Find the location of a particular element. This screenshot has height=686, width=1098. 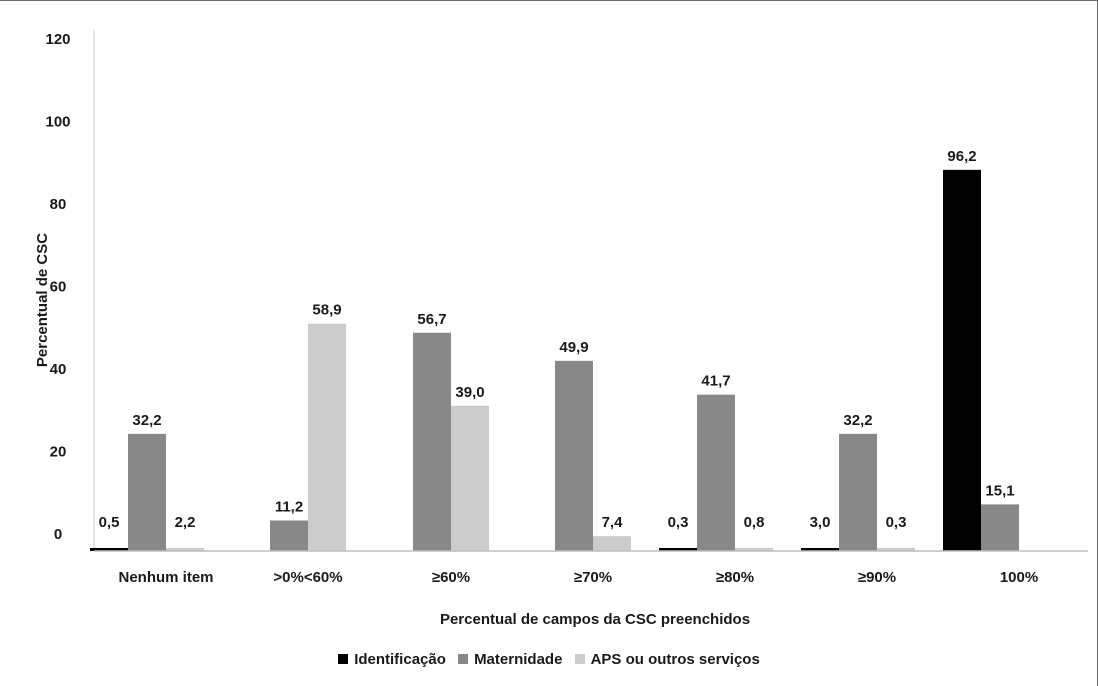

data-label: 58,9 is located at coordinates (326, 310).